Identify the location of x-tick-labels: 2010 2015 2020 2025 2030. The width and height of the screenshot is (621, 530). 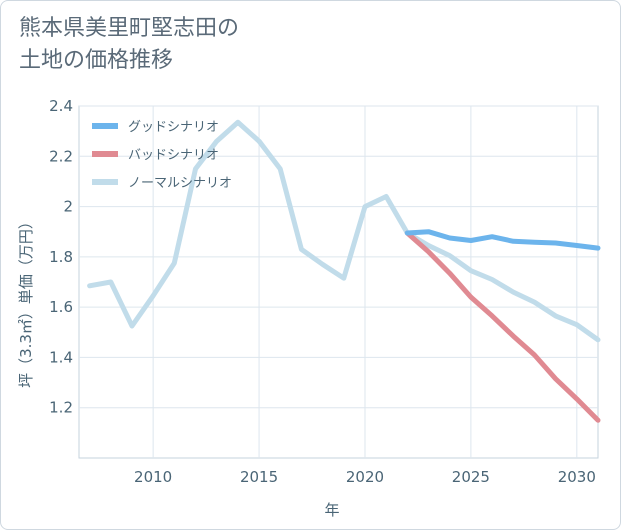
(365, 477).